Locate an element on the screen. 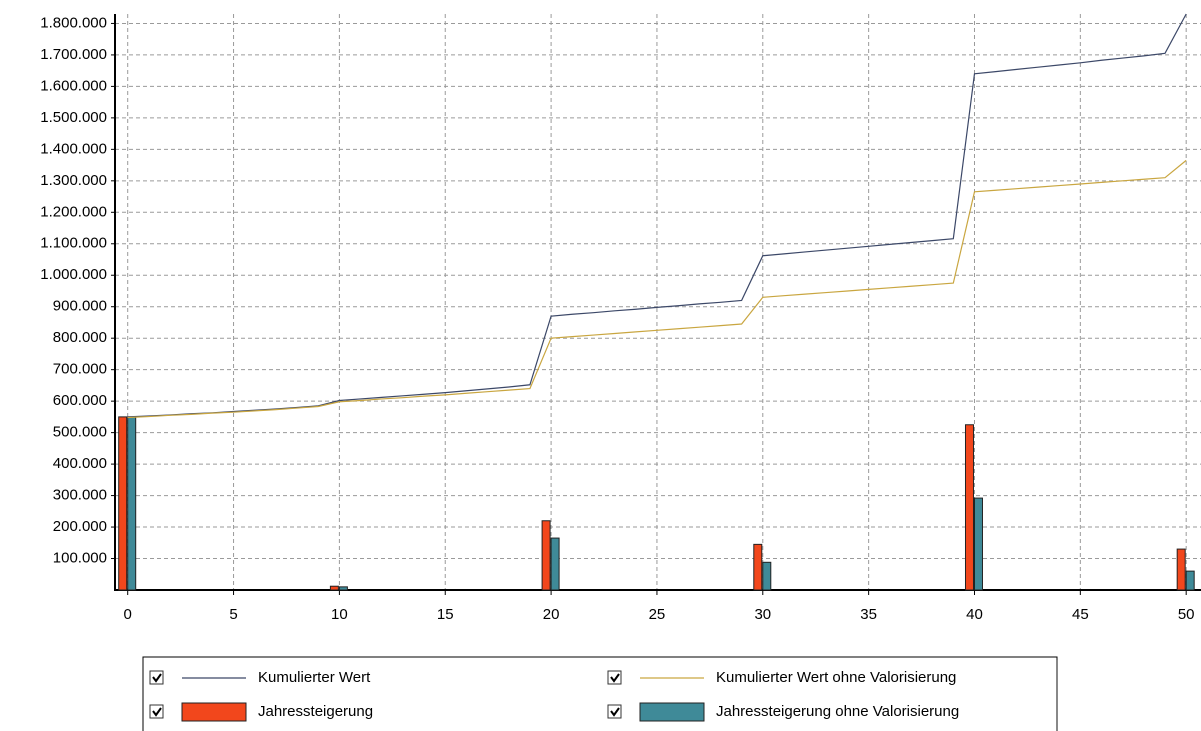 This screenshot has width=1201, height=731. y-tick-label: 1.800.000 is located at coordinates (73, 22).